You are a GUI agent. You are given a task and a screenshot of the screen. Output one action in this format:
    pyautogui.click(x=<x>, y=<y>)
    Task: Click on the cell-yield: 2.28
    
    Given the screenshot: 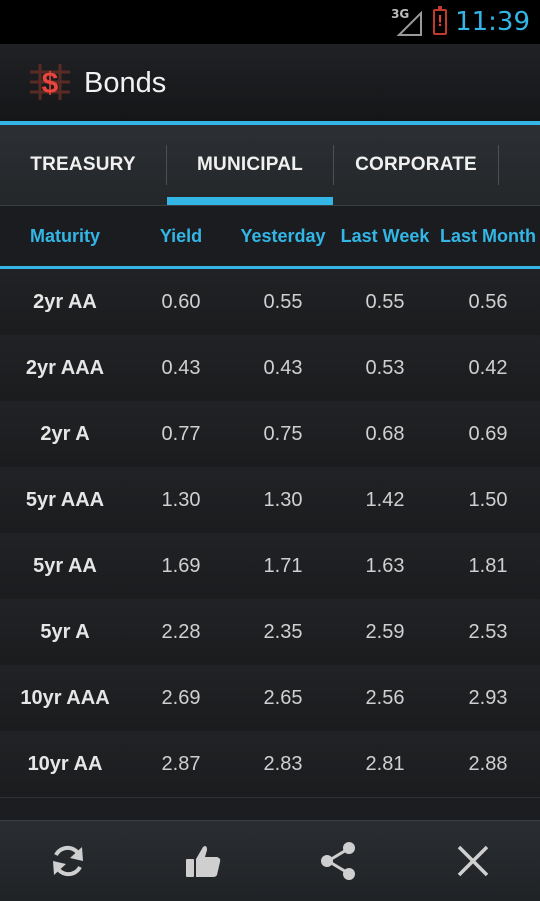 What is the action you would take?
    pyautogui.click(x=181, y=631)
    